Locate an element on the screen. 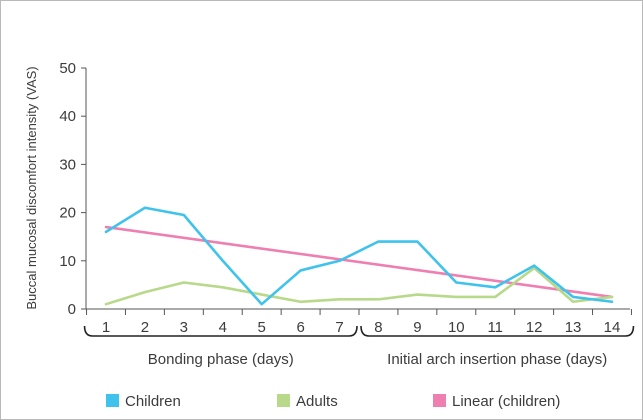 The height and width of the screenshot is (420, 643). x-axis: 1 2 3 4 5 6 7 8 9 10 11 12 13 14 is located at coordinates (359, 322).